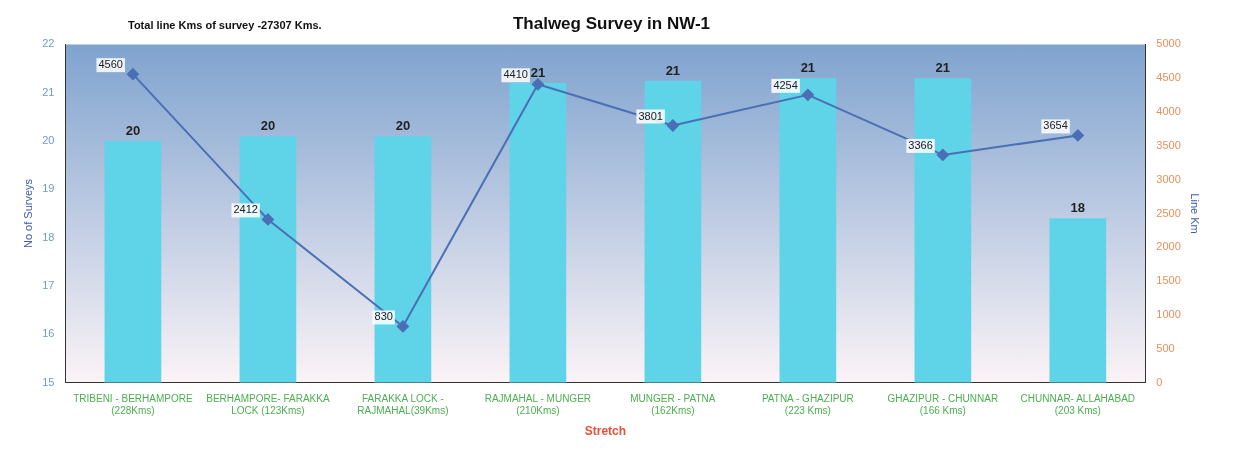 The image size is (1243, 455). Describe the element at coordinates (1168, 178) in the screenshot. I see `y2-tick-label: 3000` at that location.